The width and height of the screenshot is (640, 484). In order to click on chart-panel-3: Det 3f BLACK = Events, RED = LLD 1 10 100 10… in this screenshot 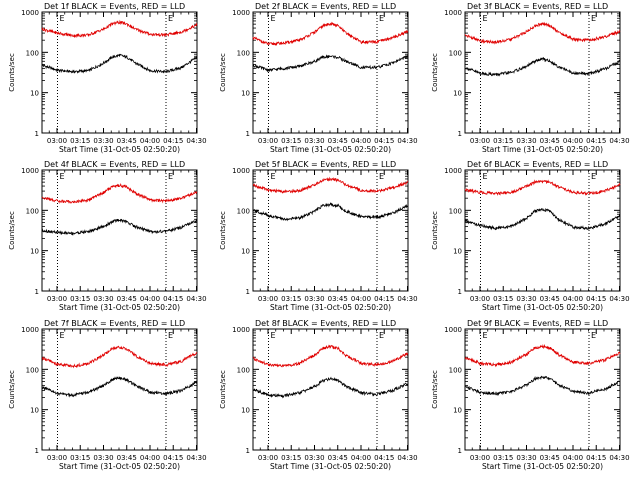, I will do `click(530, 78)`.